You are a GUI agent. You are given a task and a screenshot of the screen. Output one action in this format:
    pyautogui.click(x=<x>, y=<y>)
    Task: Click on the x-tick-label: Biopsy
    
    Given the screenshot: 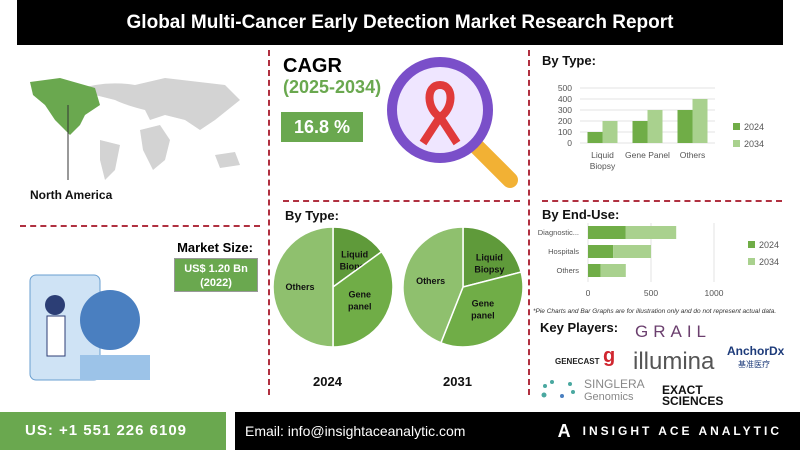 What is the action you would take?
    pyautogui.click(x=603, y=166)
    